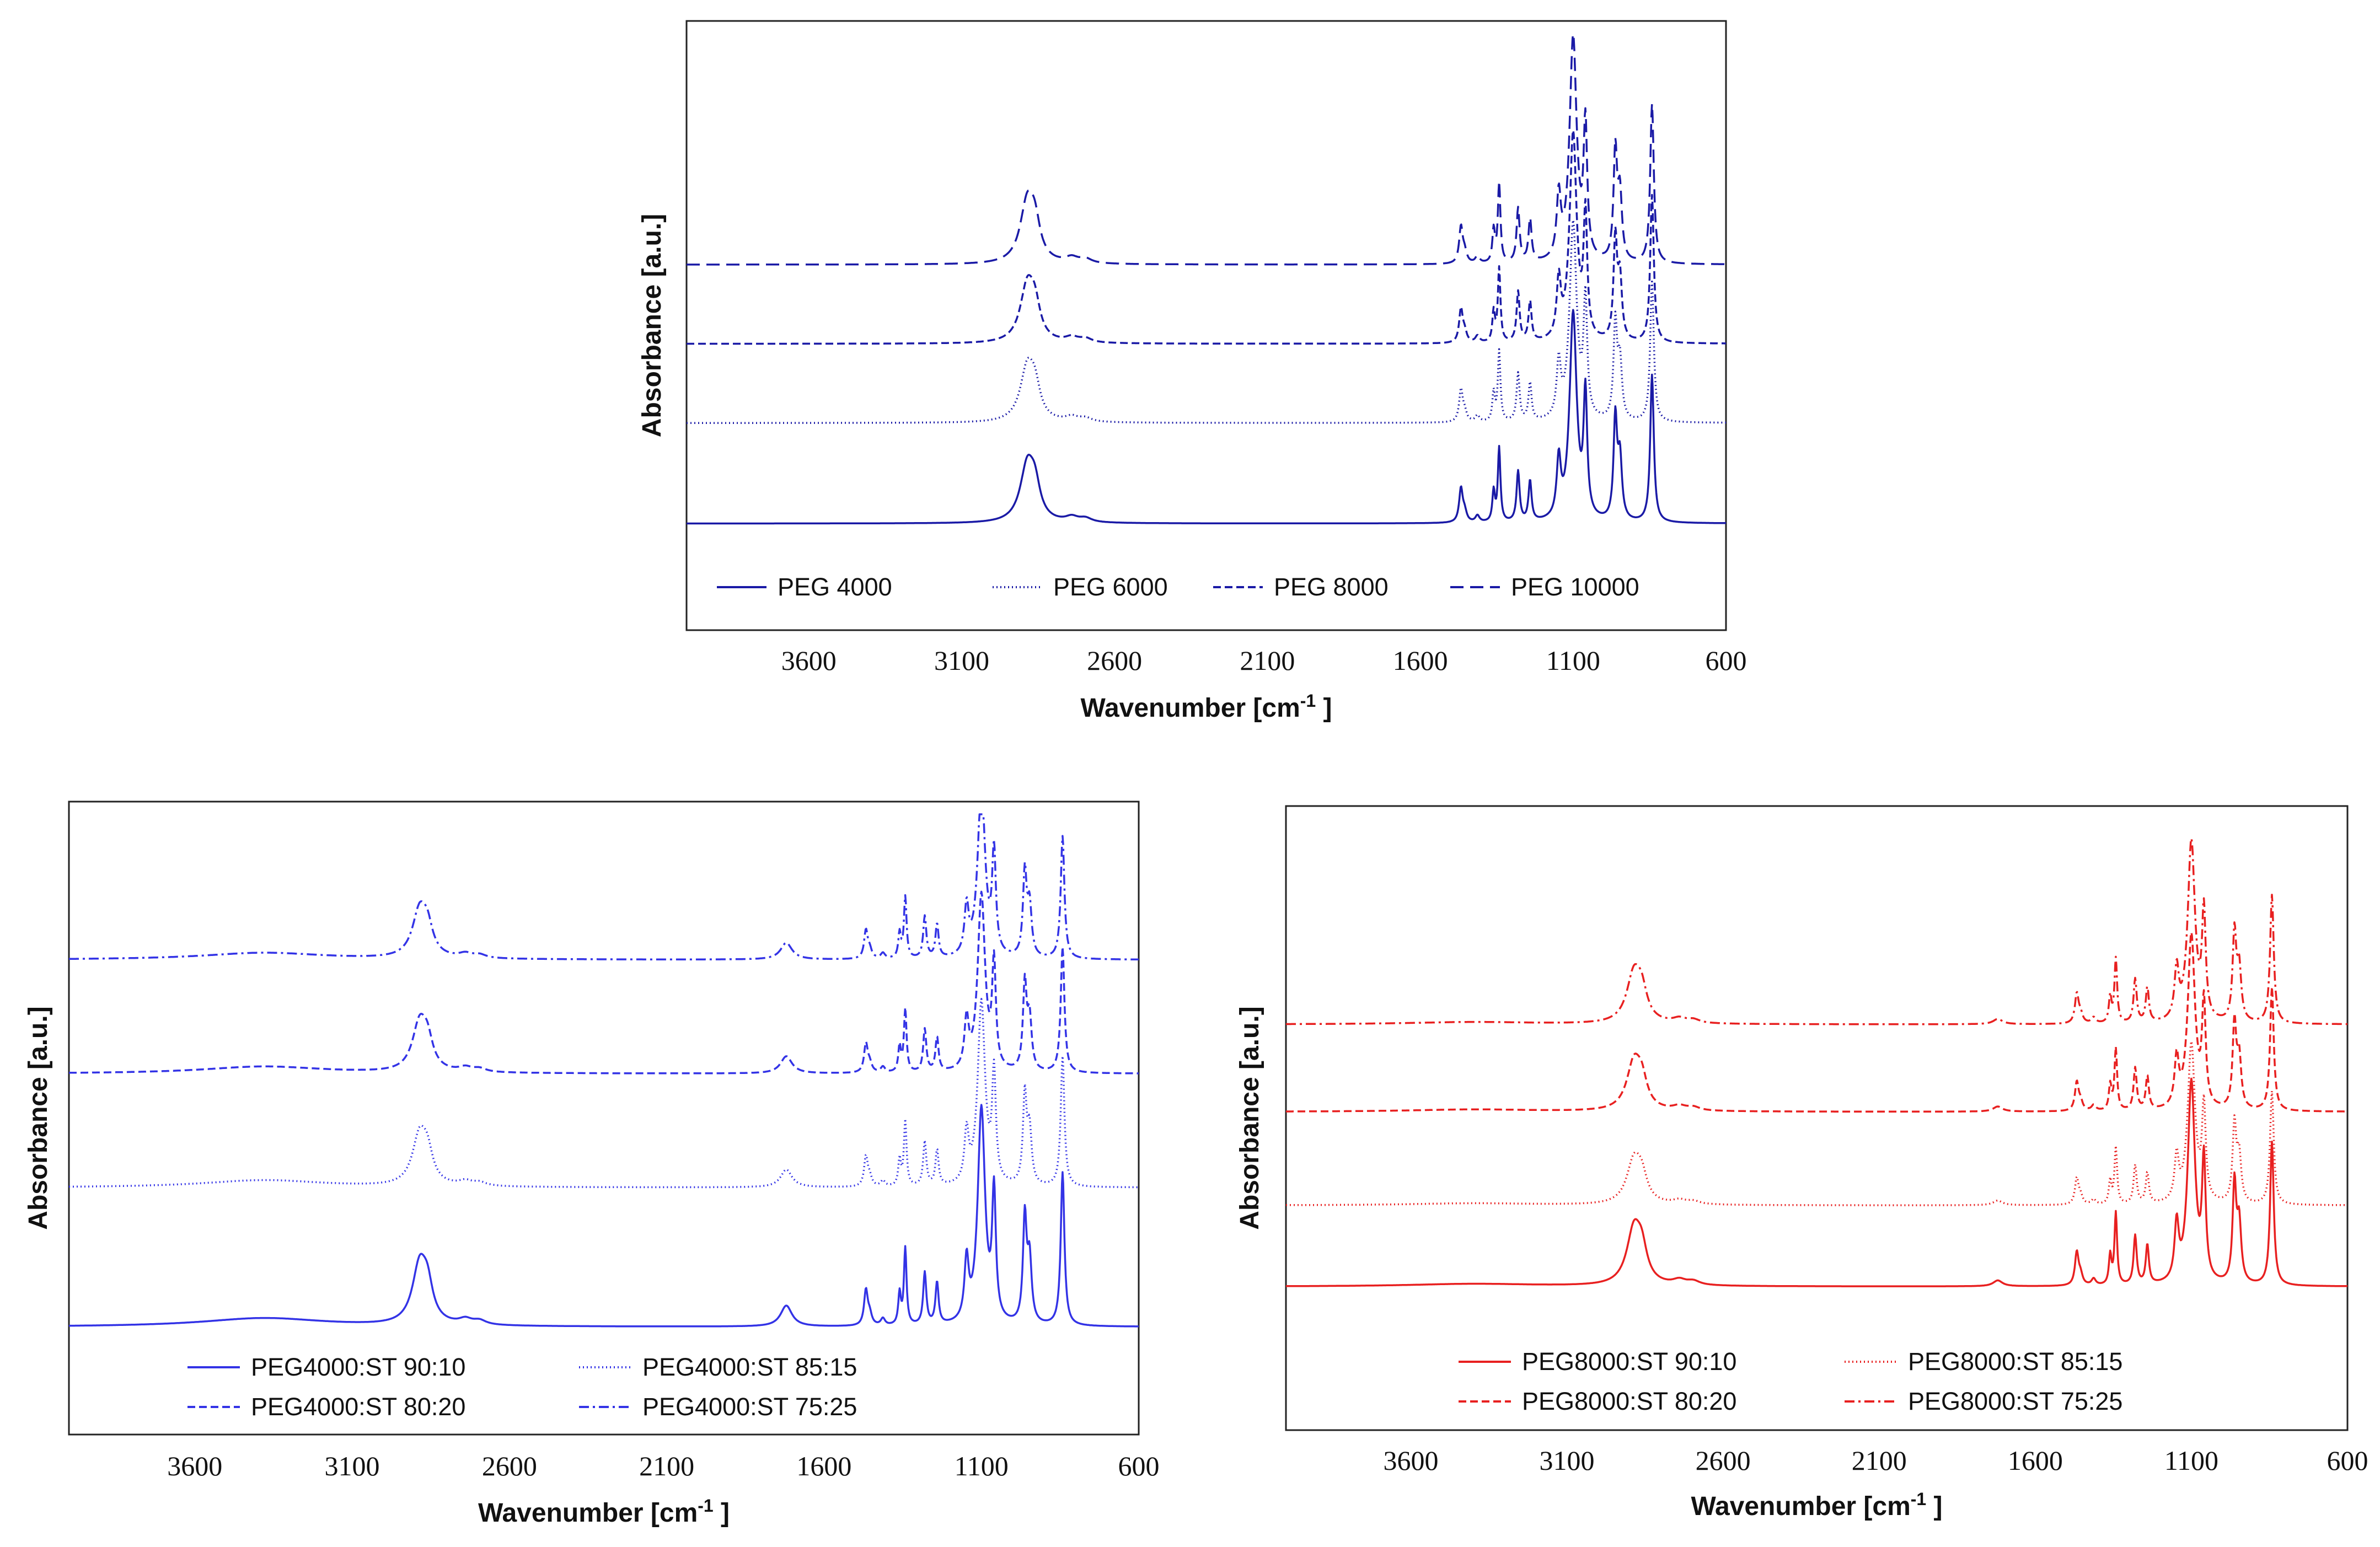 The width and height of the screenshot is (2380, 1547). What do you see at coordinates (1629, 1401) in the screenshot?
I see `legend-label-3: PEG8000:ST 80:20` at bounding box center [1629, 1401].